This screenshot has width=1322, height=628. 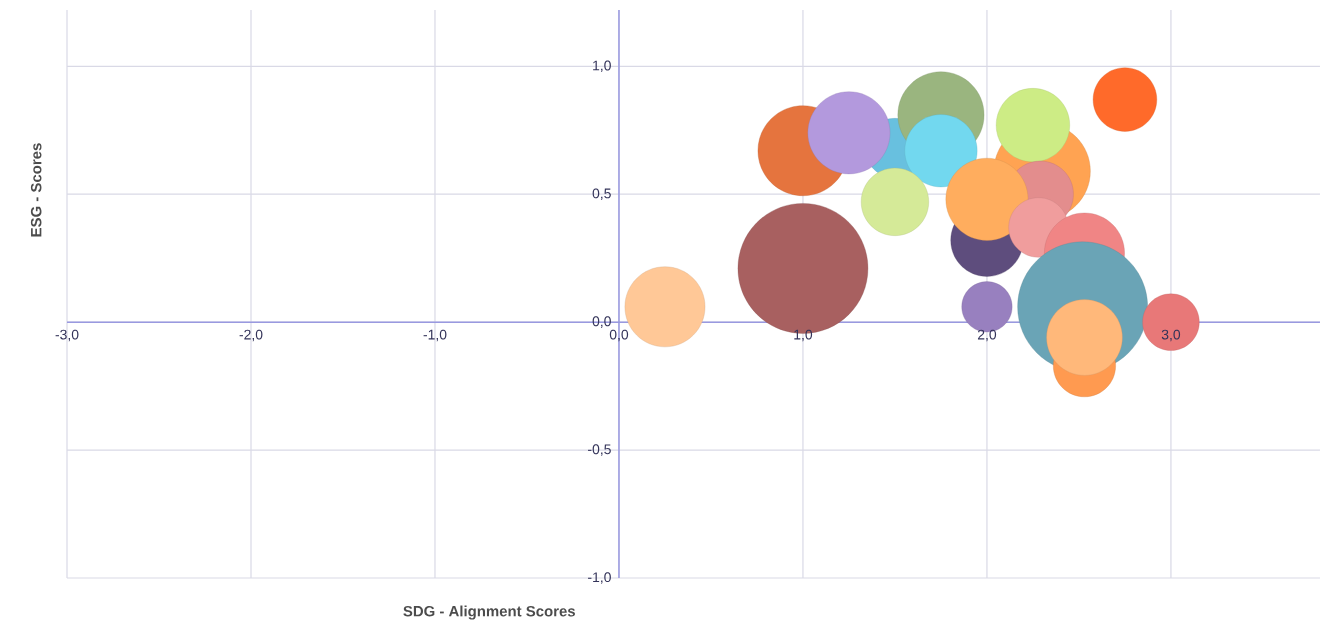 I want to click on y-tick-label: -1,0, so click(x=599, y=578).